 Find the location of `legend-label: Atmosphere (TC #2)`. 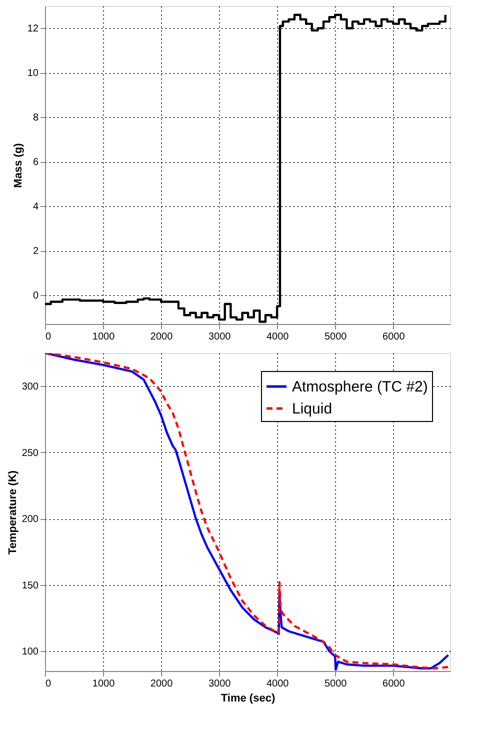

legend-label: Atmosphere (TC #2) is located at coordinates (360, 387).